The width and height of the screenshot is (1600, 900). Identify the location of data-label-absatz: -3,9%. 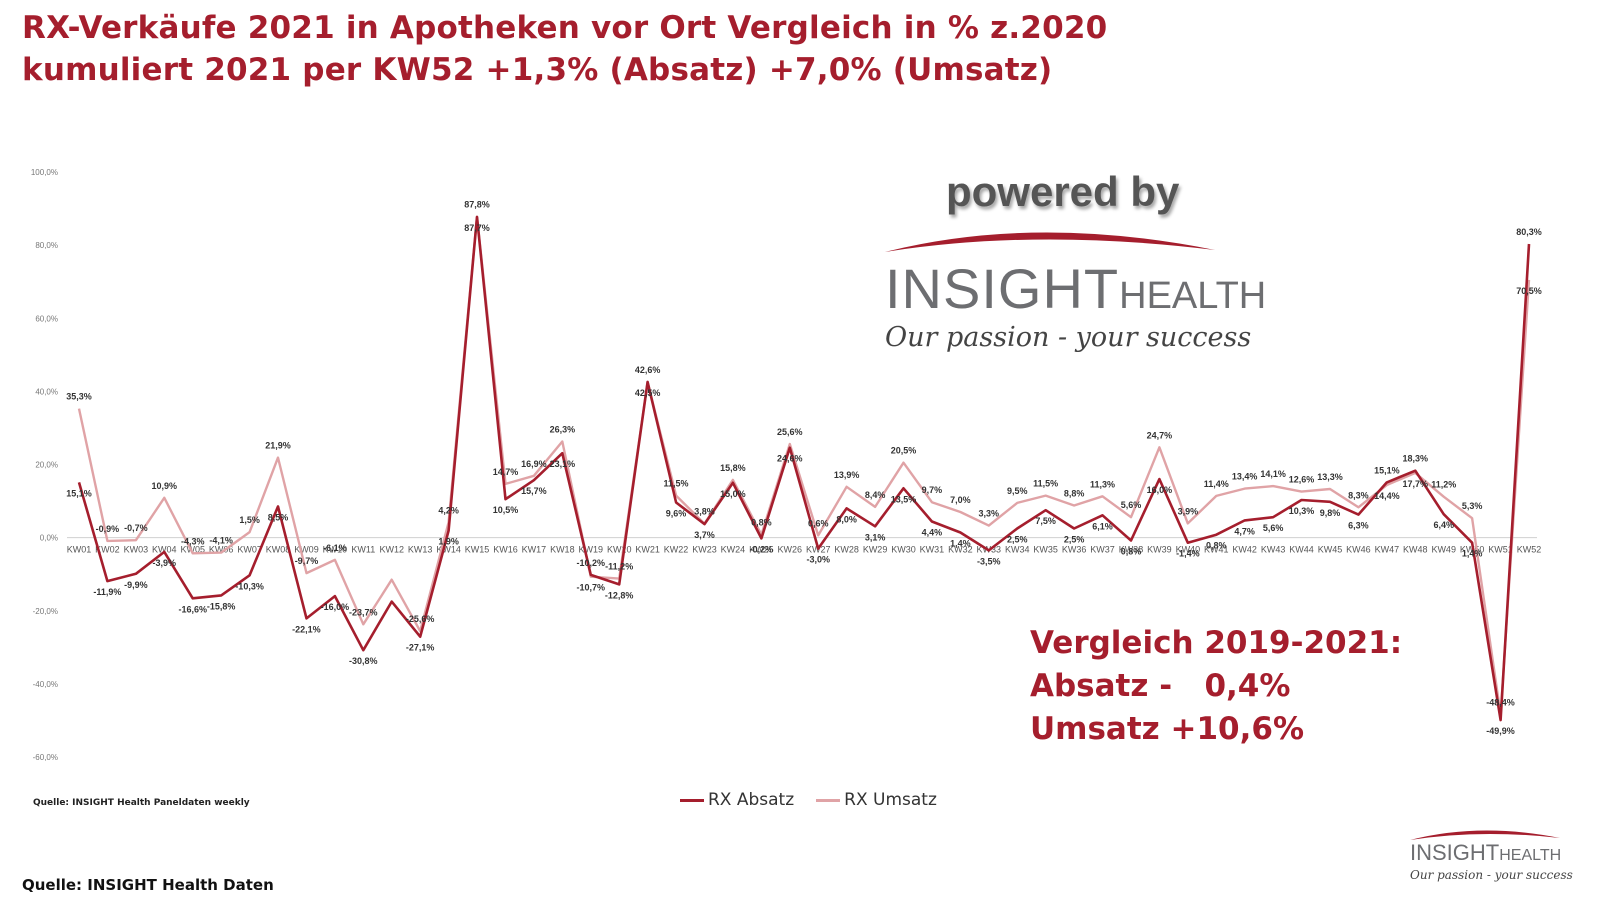
(165, 563).